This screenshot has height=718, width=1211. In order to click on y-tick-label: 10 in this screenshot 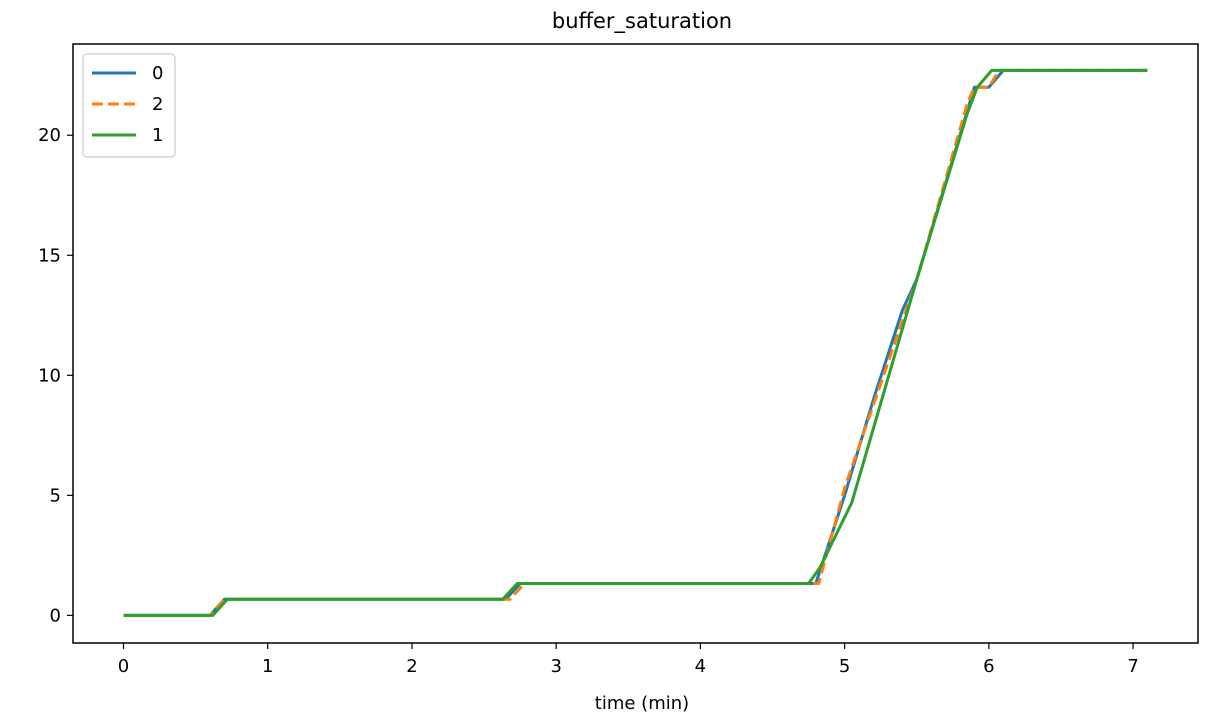, I will do `click(49, 375)`.